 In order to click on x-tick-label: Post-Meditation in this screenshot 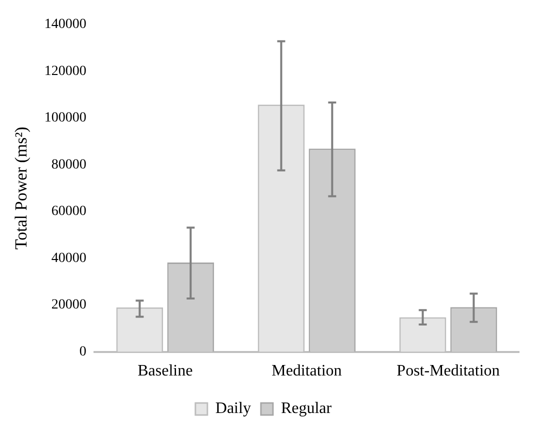, I will do `click(448, 371)`.